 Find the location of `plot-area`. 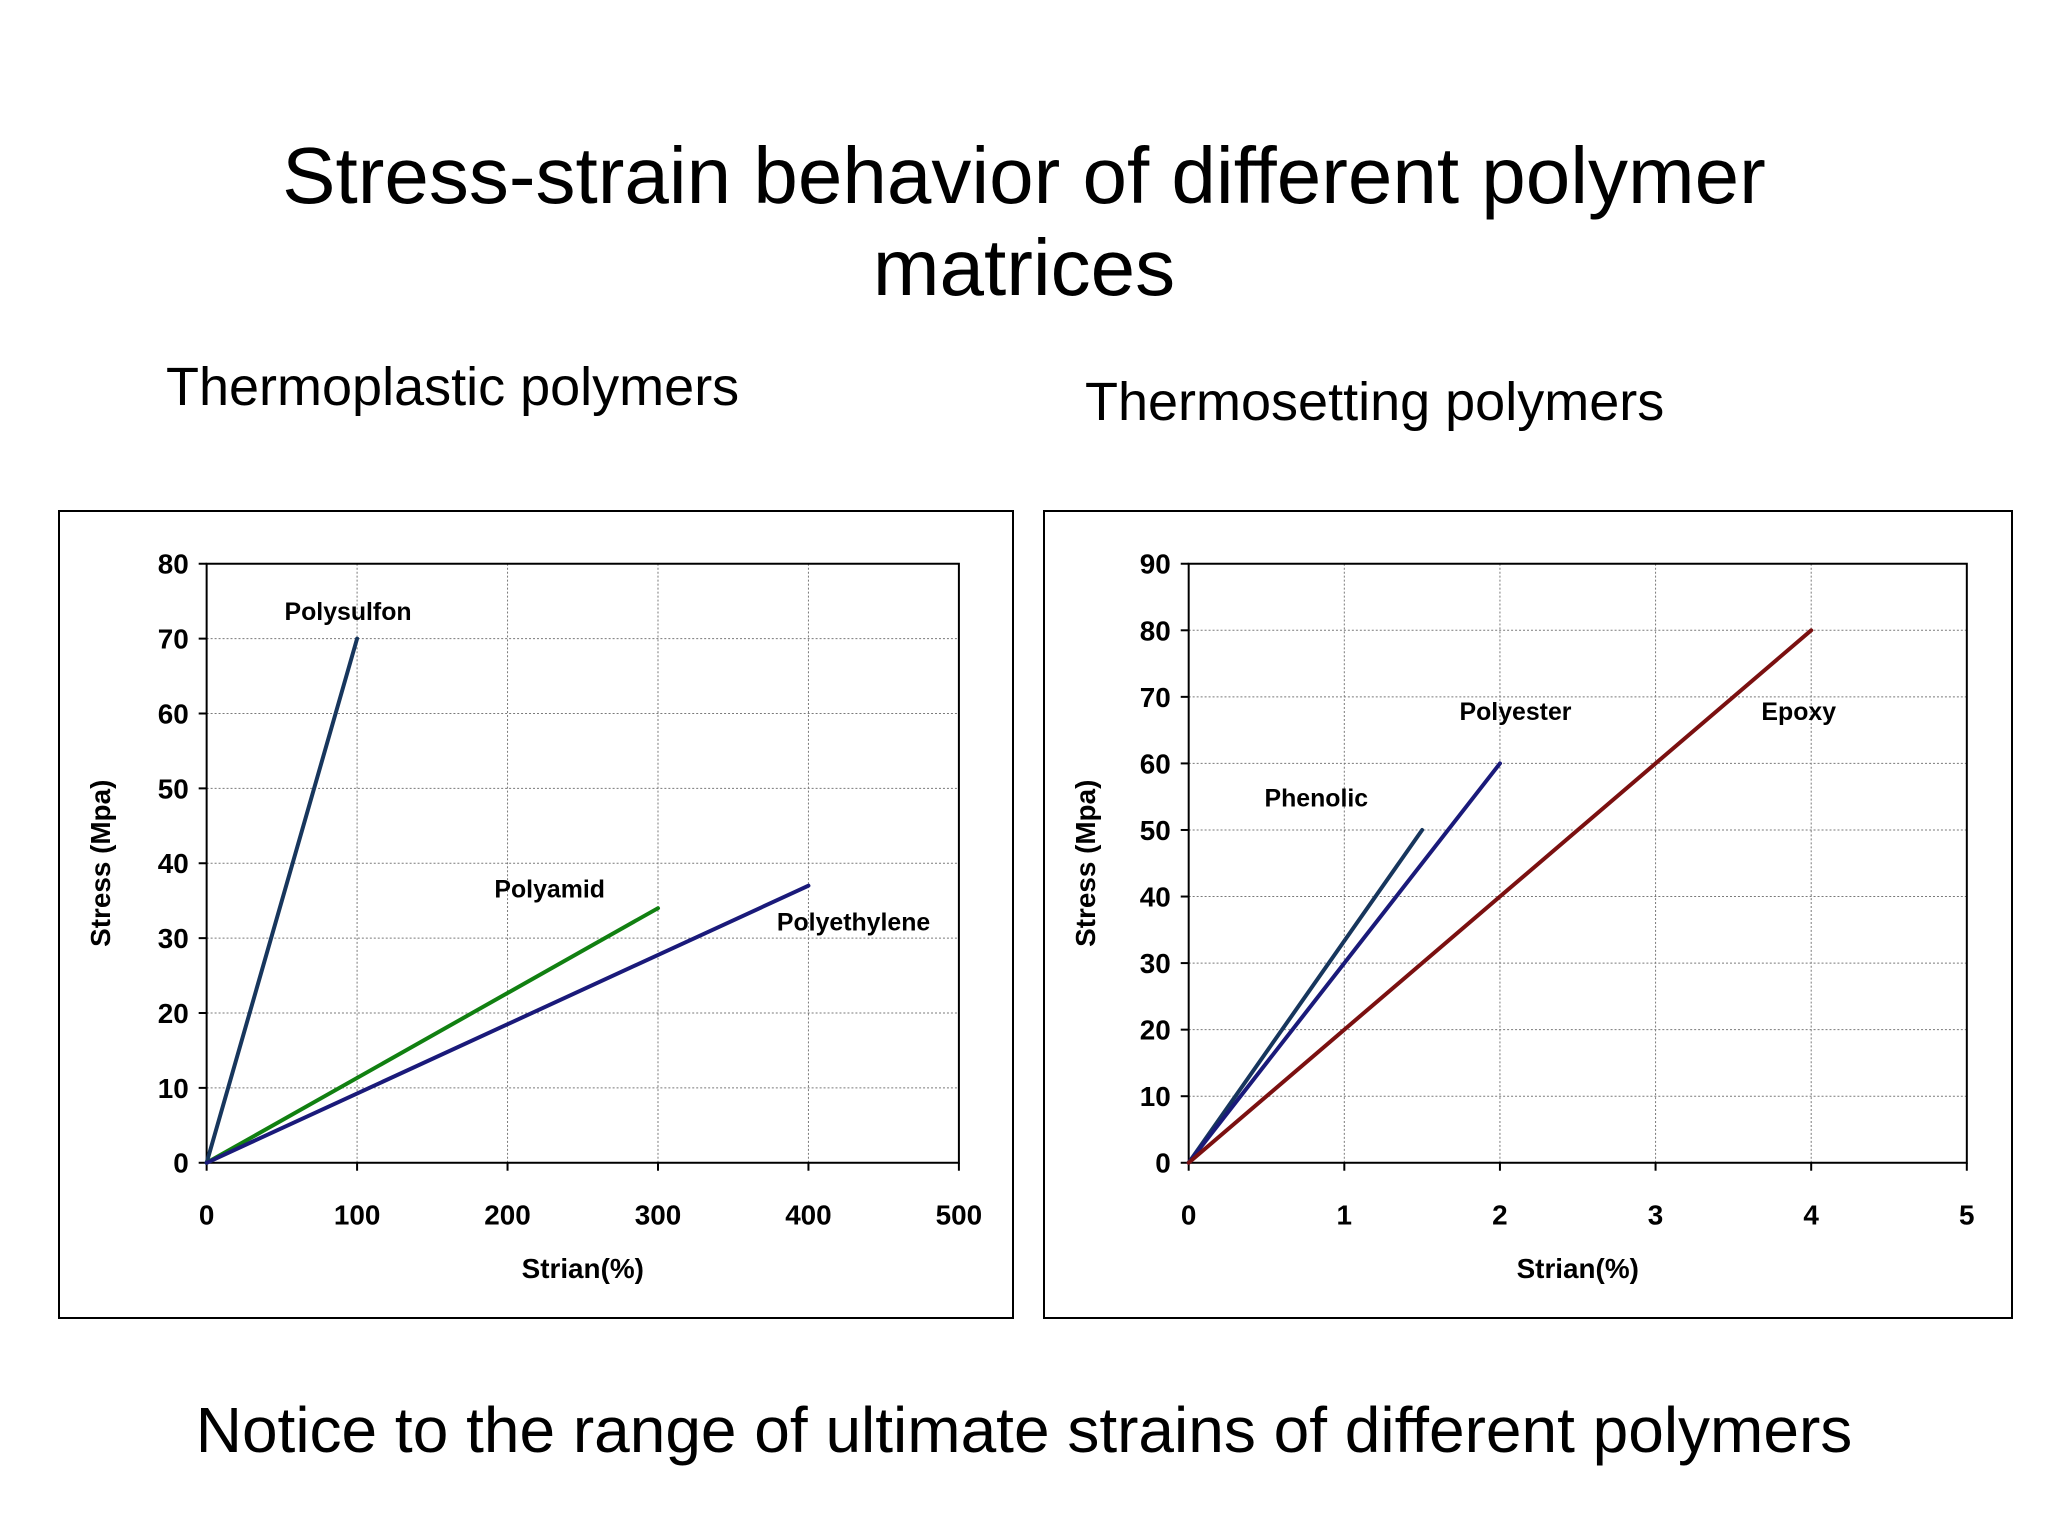

plot-area is located at coordinates (1577, 863).